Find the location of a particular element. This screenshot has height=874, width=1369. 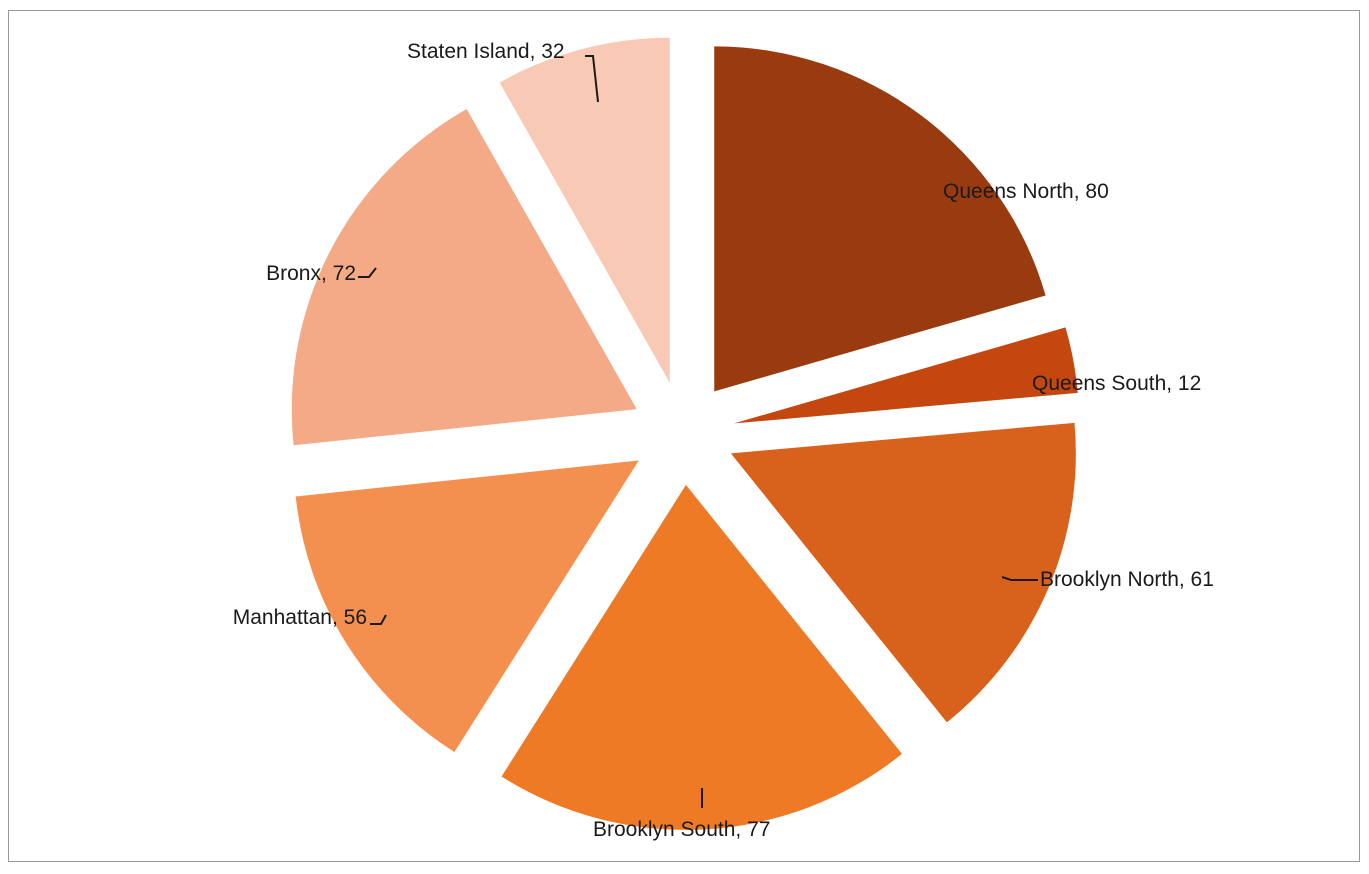

pie-slice-queens-north is located at coordinates (880, 219).